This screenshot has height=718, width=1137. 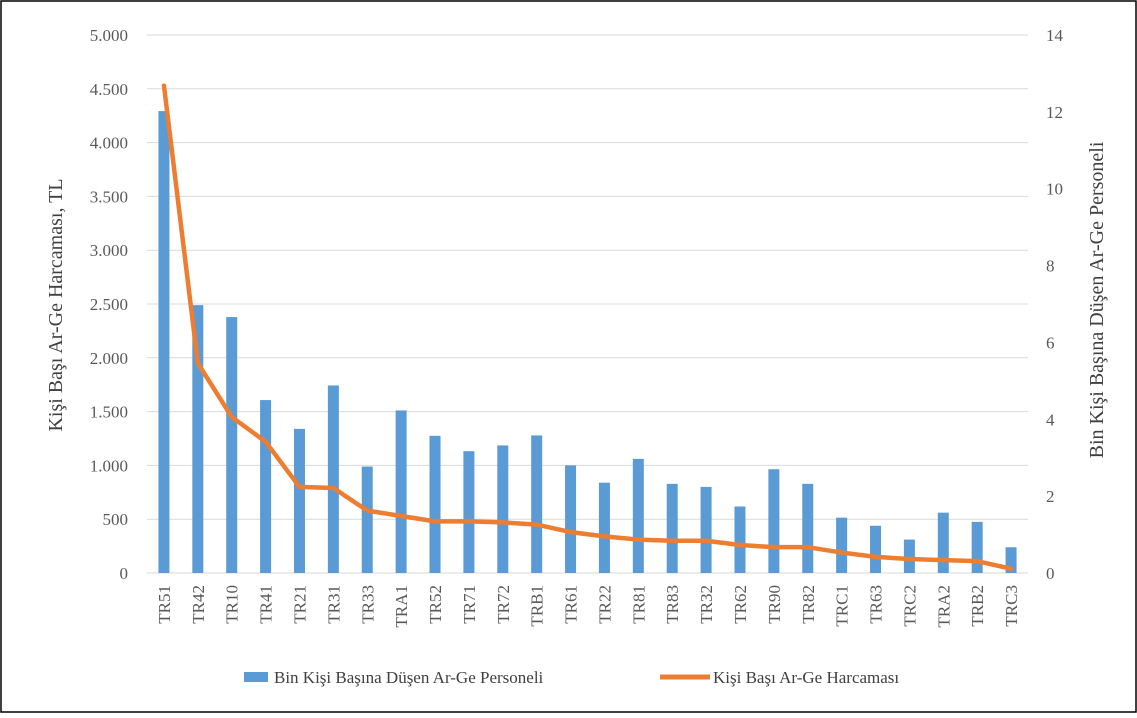 I want to click on left-tick-label: 3.500, so click(x=109, y=196).